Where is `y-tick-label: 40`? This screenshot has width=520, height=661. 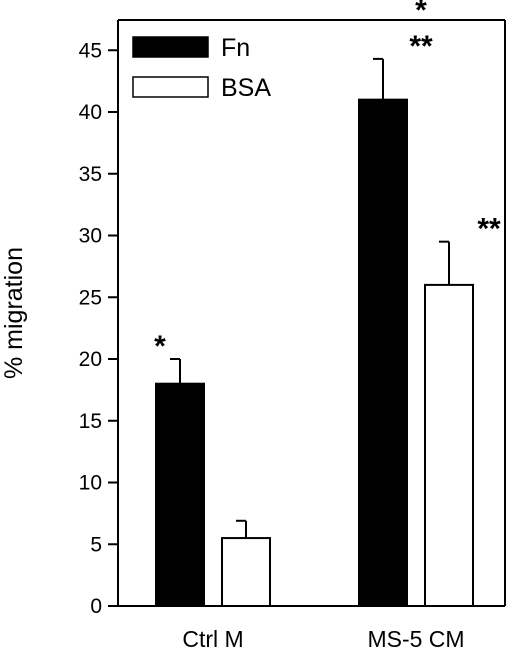 y-tick-label: 40 is located at coordinates (90, 112).